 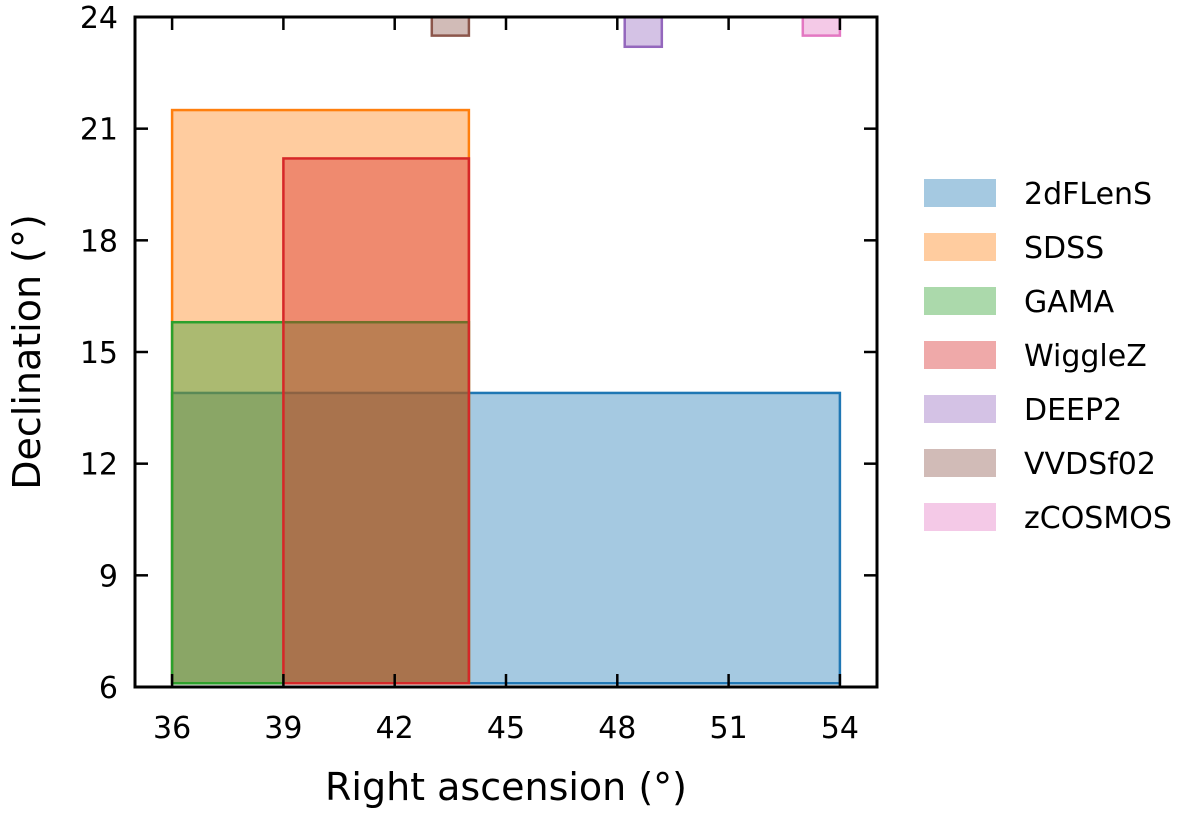 I want to click on legend-entry-wigglez: WiggleZ, so click(x=1035, y=356).